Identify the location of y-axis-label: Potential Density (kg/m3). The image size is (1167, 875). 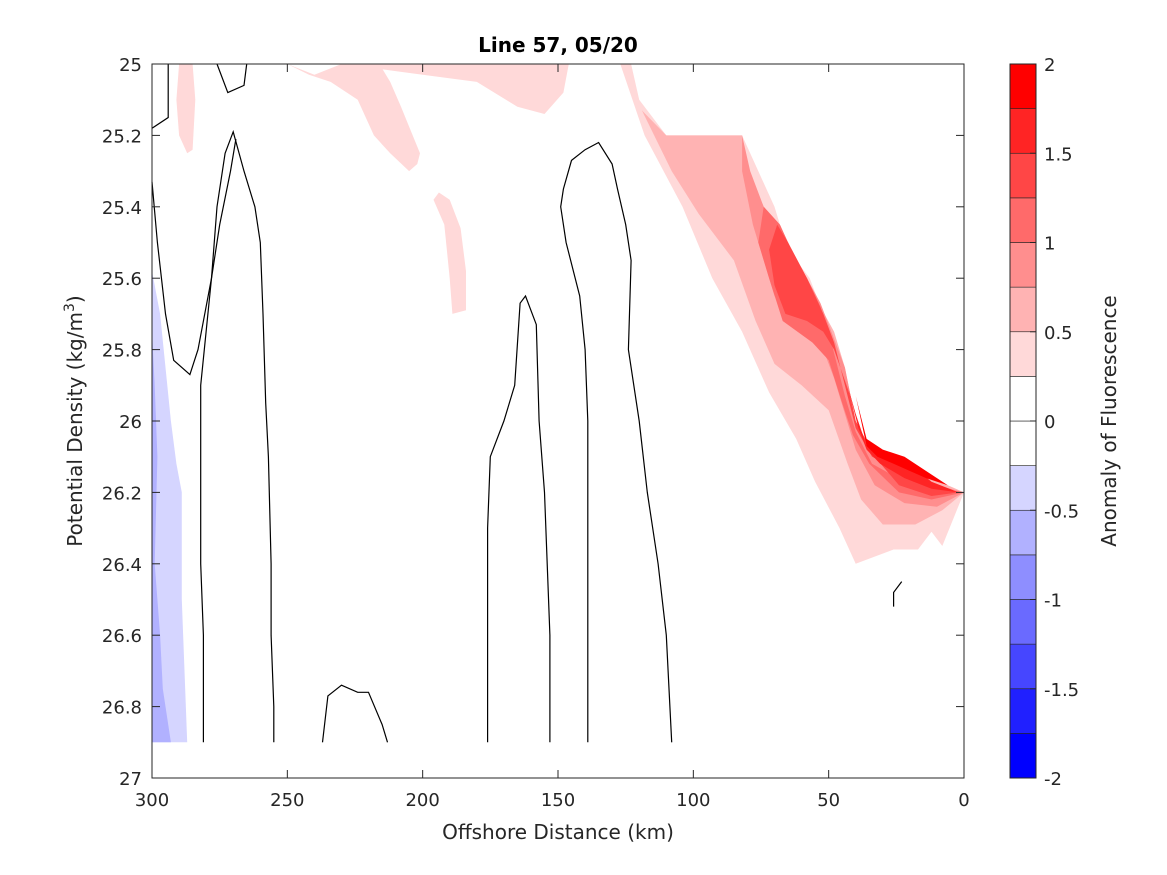
(74, 420).